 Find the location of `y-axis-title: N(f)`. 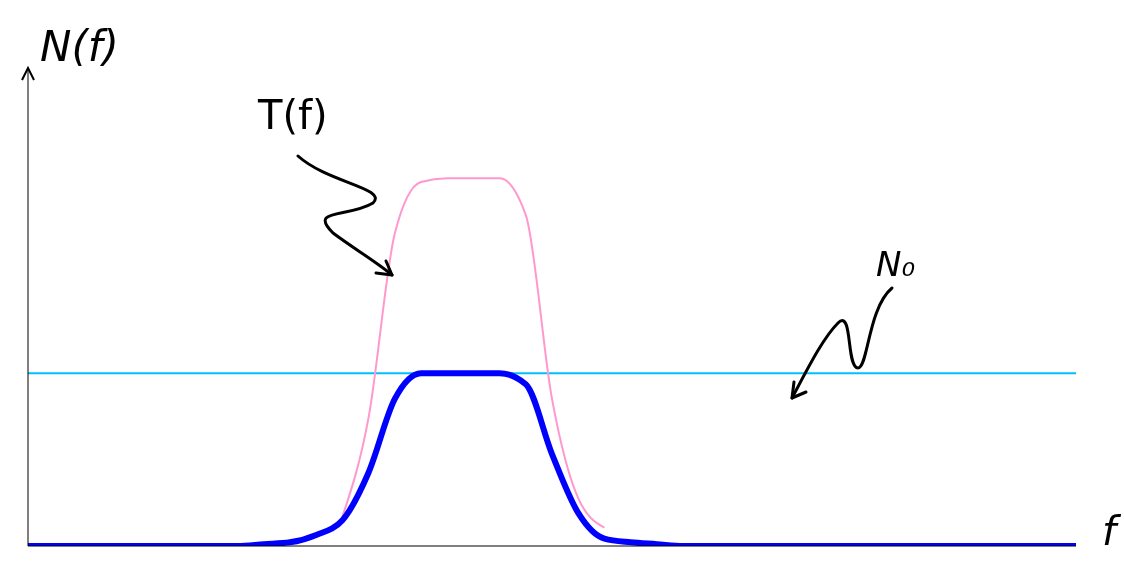

y-axis-title: N(f) is located at coordinates (79, 46).